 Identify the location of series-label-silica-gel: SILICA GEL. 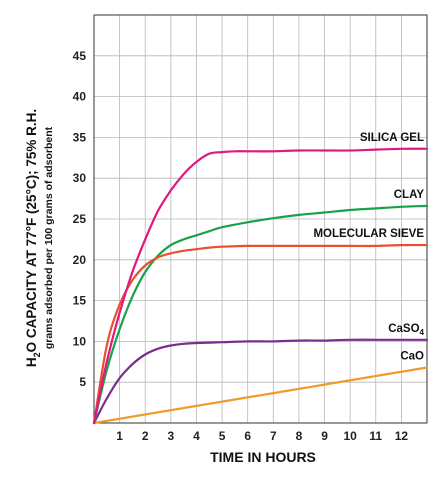
(392, 138).